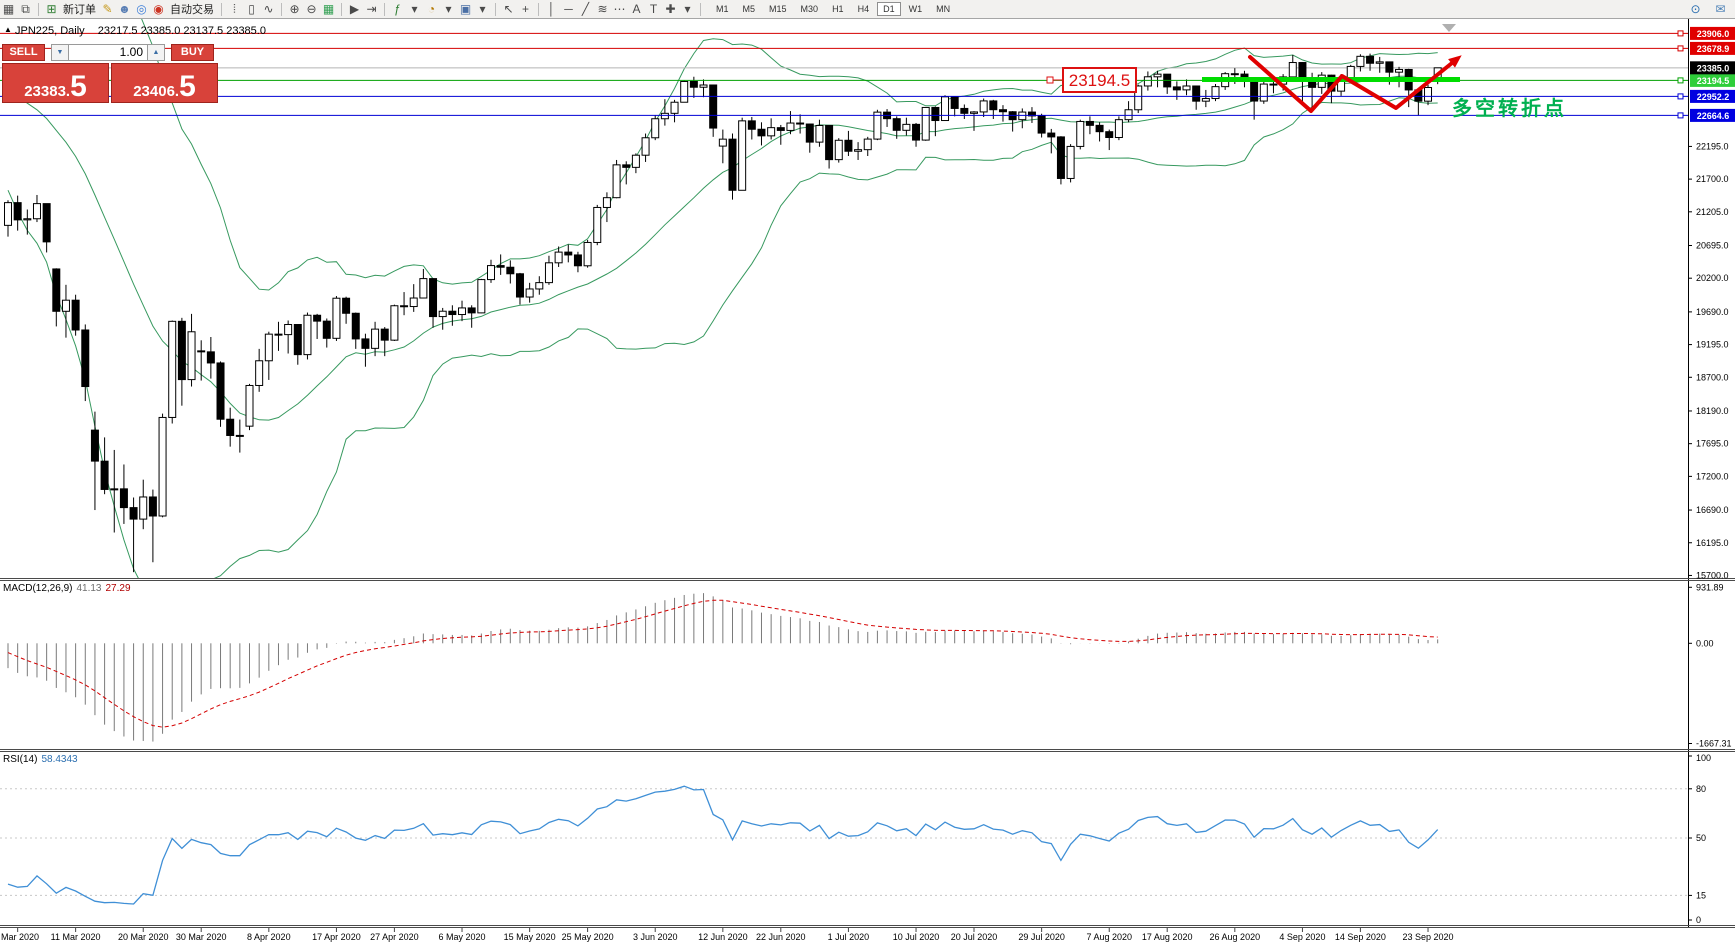 This screenshot has width=1735, height=944. Describe the element at coordinates (20, 759) in the screenshot. I see `rsi-name: RSI(14)` at that location.